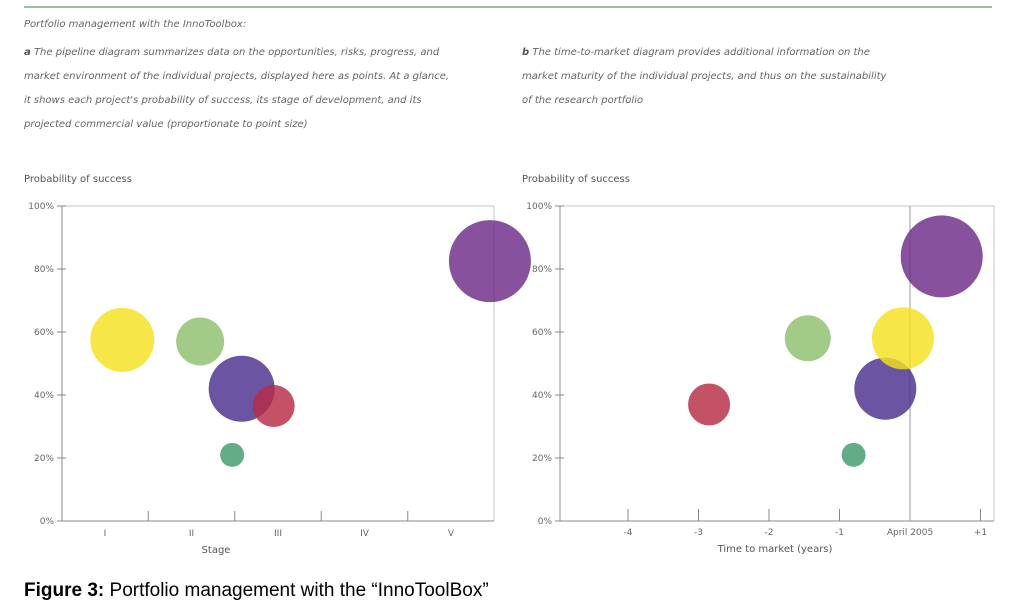  What do you see at coordinates (980, 533) in the screenshot?
I see `x-tick-label: +1` at bounding box center [980, 533].